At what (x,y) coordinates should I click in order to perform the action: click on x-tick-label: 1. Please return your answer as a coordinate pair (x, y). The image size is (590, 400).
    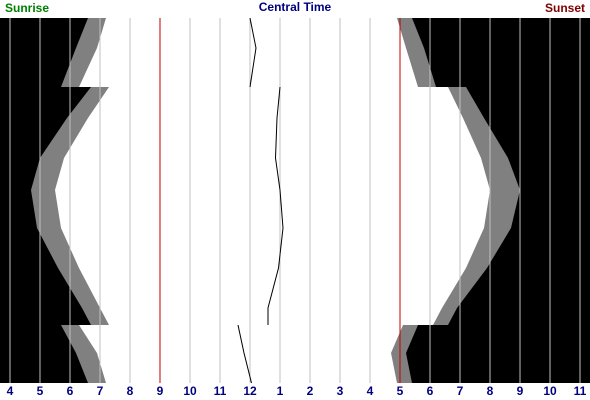
    Looking at the image, I should click on (280, 391).